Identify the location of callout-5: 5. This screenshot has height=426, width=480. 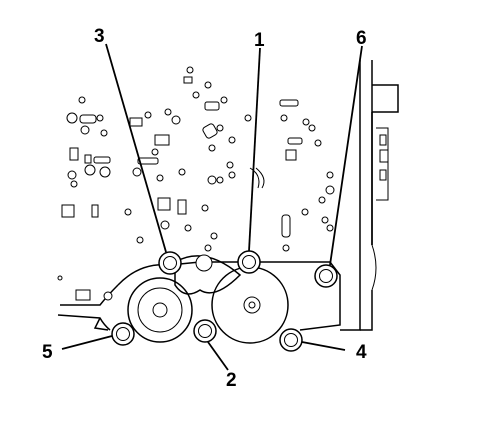
(47, 352).